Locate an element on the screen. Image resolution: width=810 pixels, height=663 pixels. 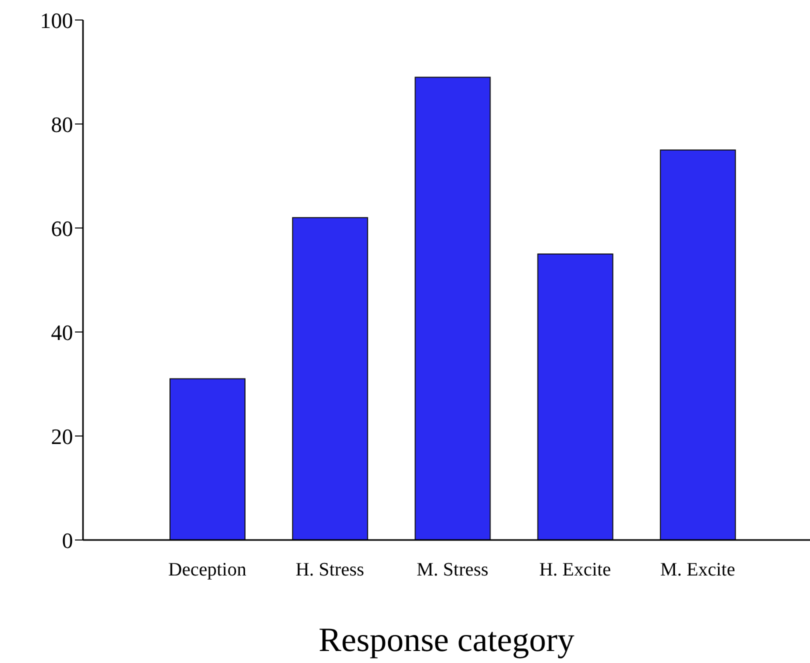
x-tick-label: M. Stress is located at coordinates (452, 569).